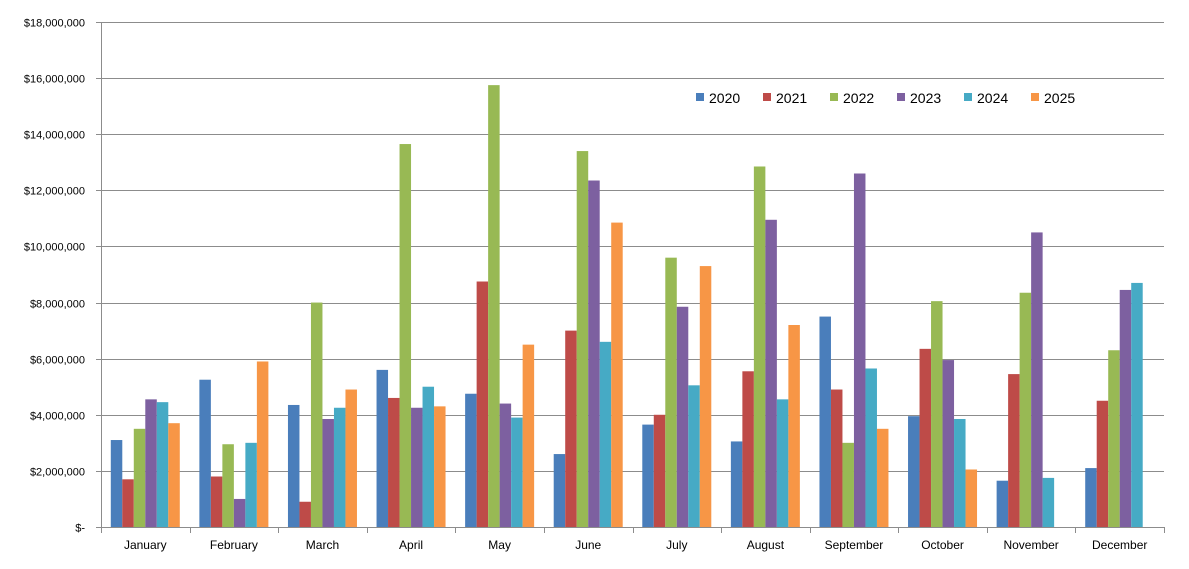 The width and height of the screenshot is (1189, 569). Describe the element at coordinates (992, 98) in the screenshot. I see `legend-label-2024: 2024` at that location.